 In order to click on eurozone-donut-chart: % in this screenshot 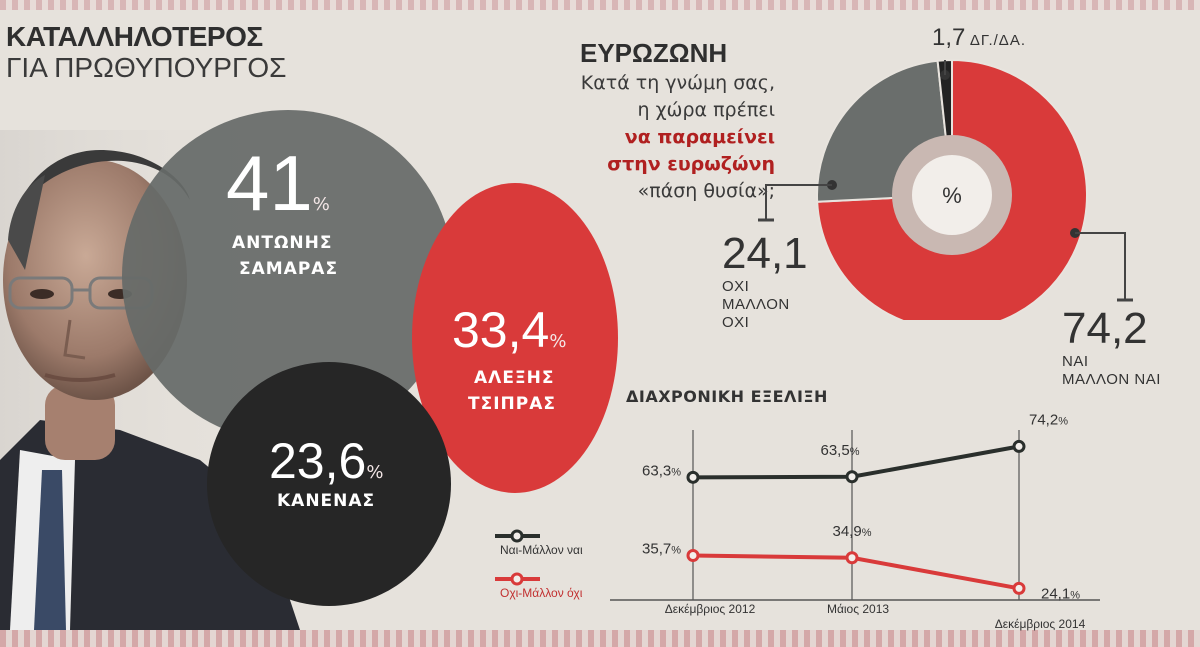, I will do `click(945, 189)`.